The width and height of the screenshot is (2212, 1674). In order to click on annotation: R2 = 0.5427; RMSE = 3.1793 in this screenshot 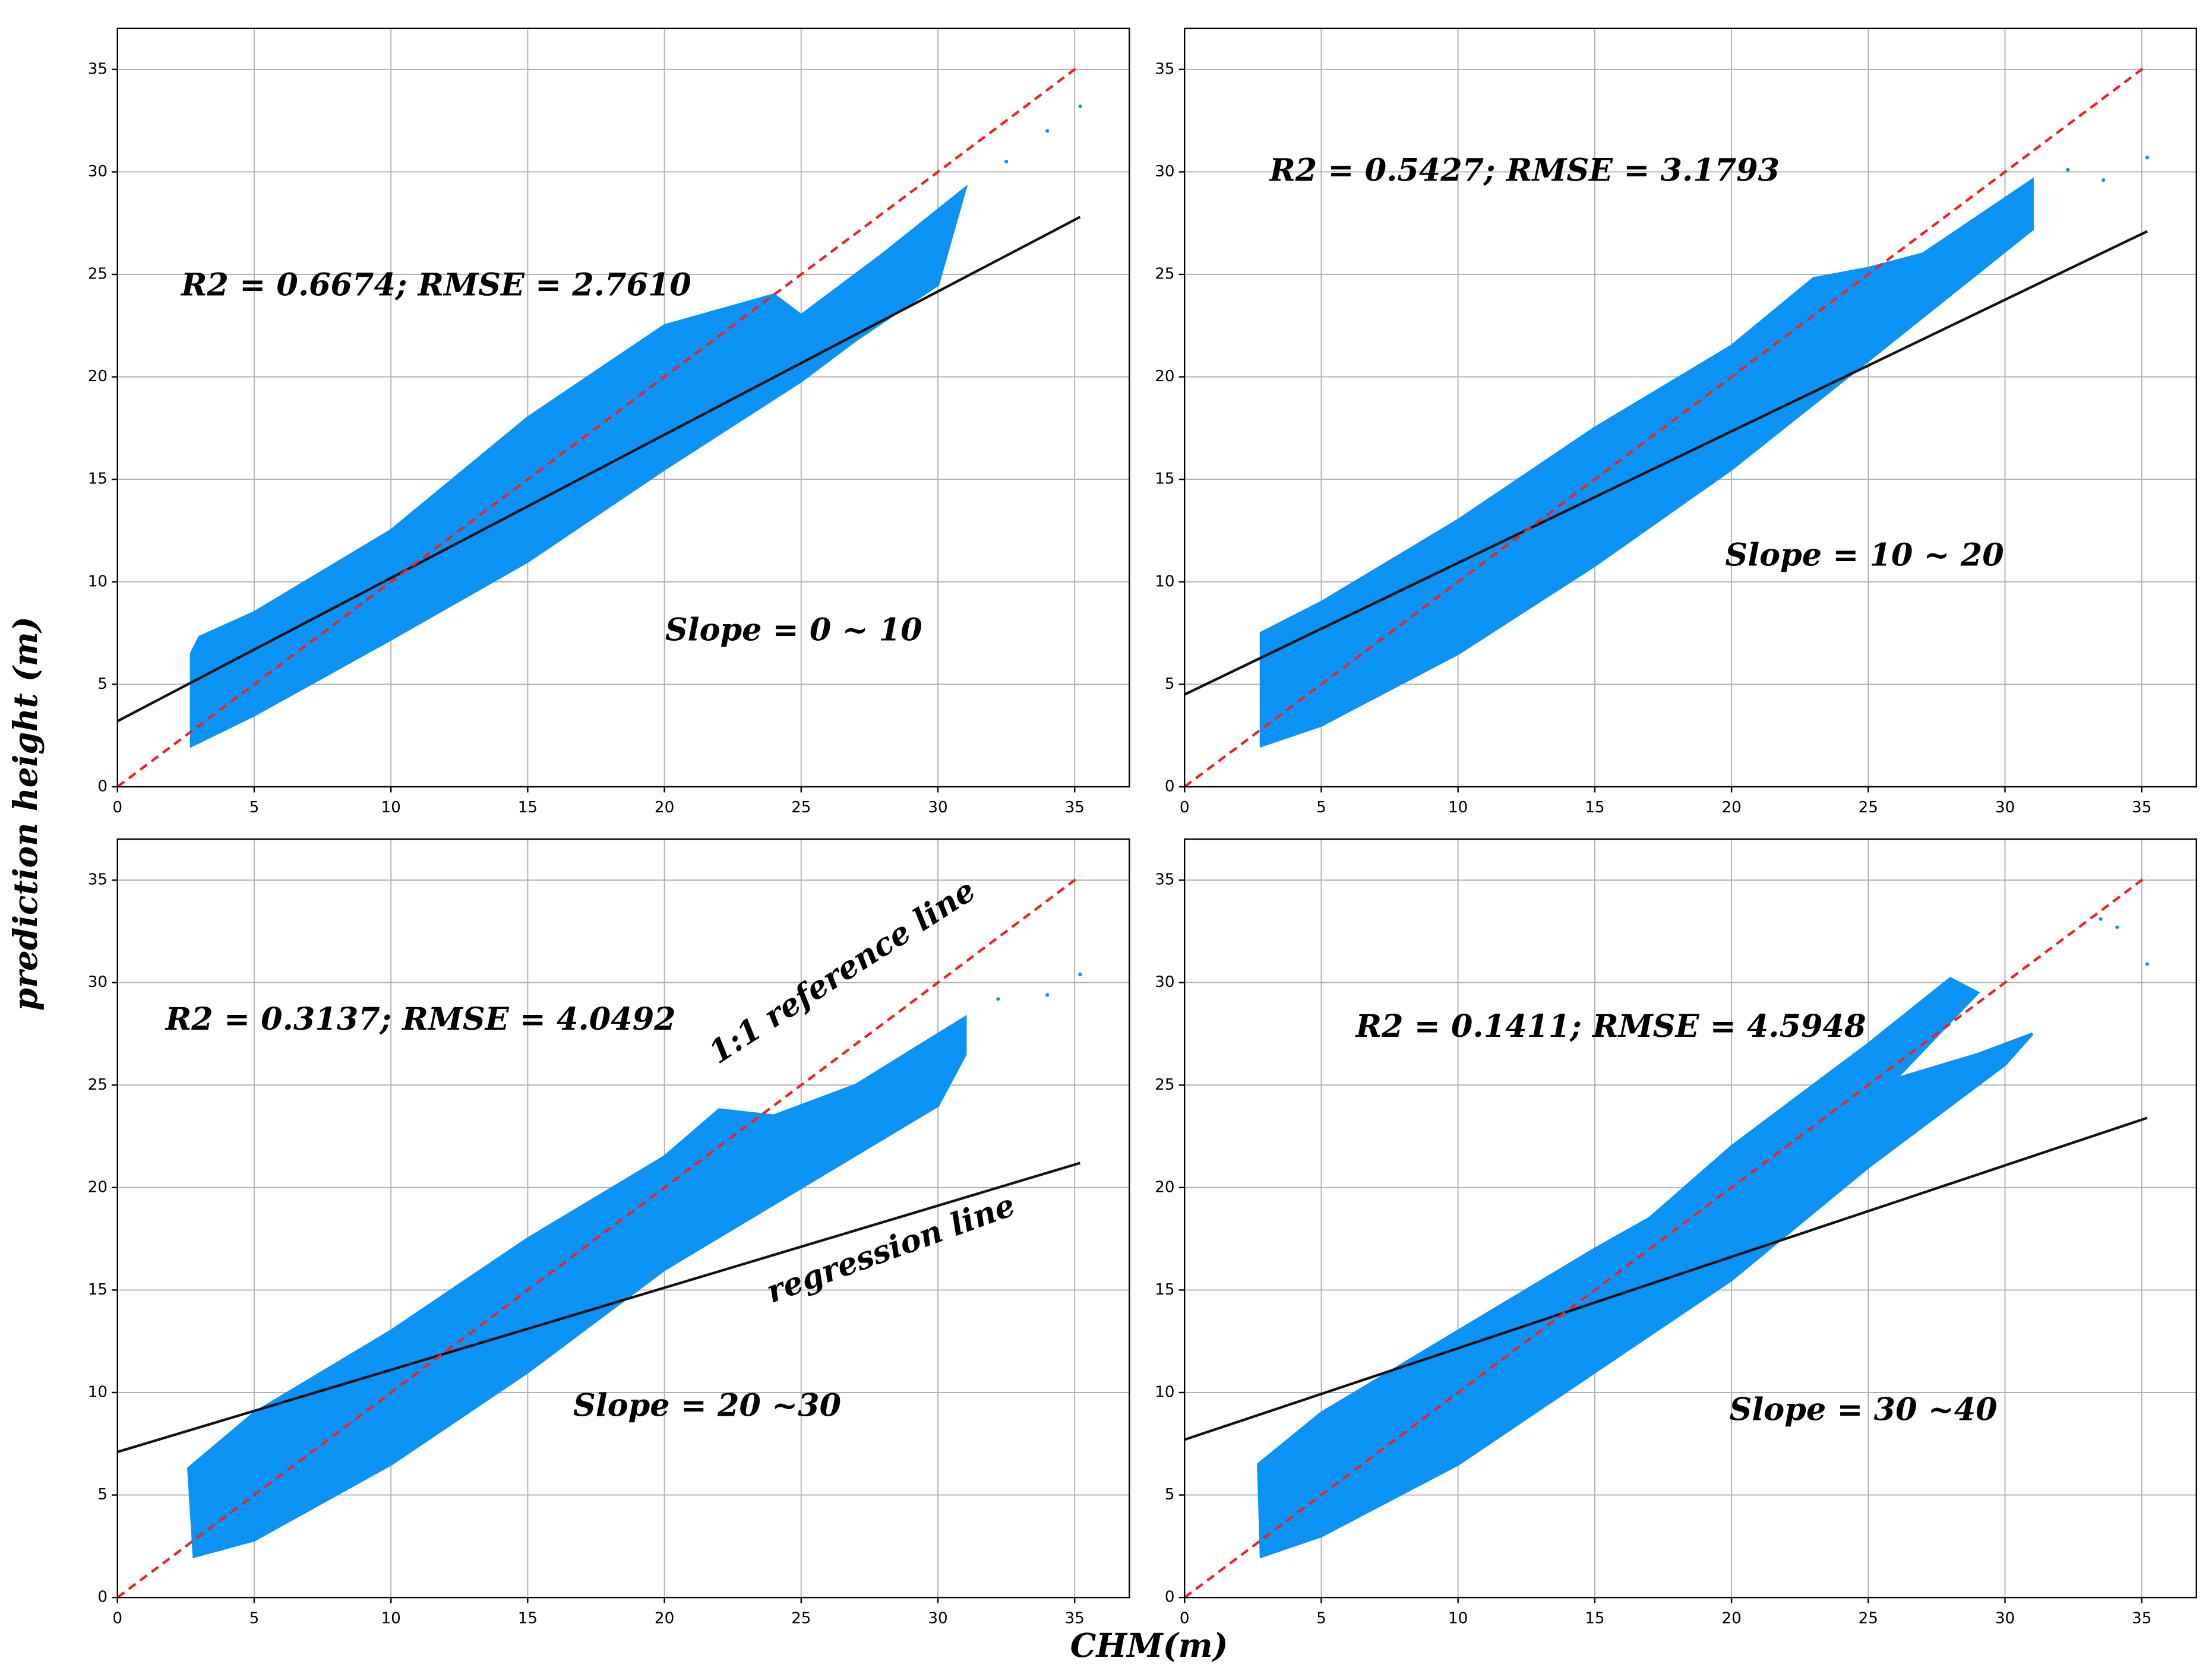, I will do `click(1524, 170)`.